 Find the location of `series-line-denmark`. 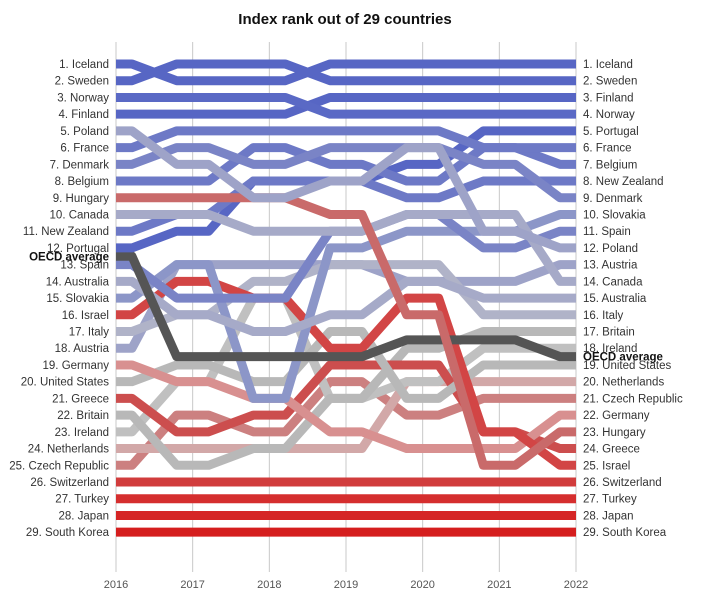

series-line-denmark is located at coordinates (346, 173).